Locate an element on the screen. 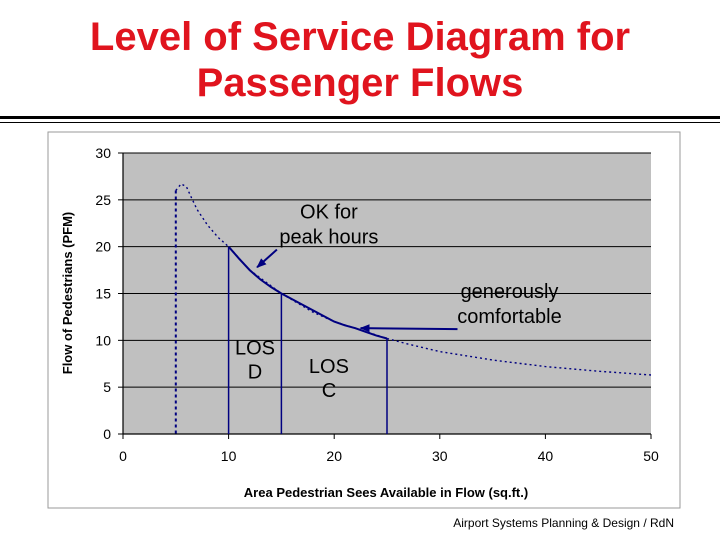 The width and height of the screenshot is (720, 540). title-line-2: Passenger Flows is located at coordinates (360, 83).